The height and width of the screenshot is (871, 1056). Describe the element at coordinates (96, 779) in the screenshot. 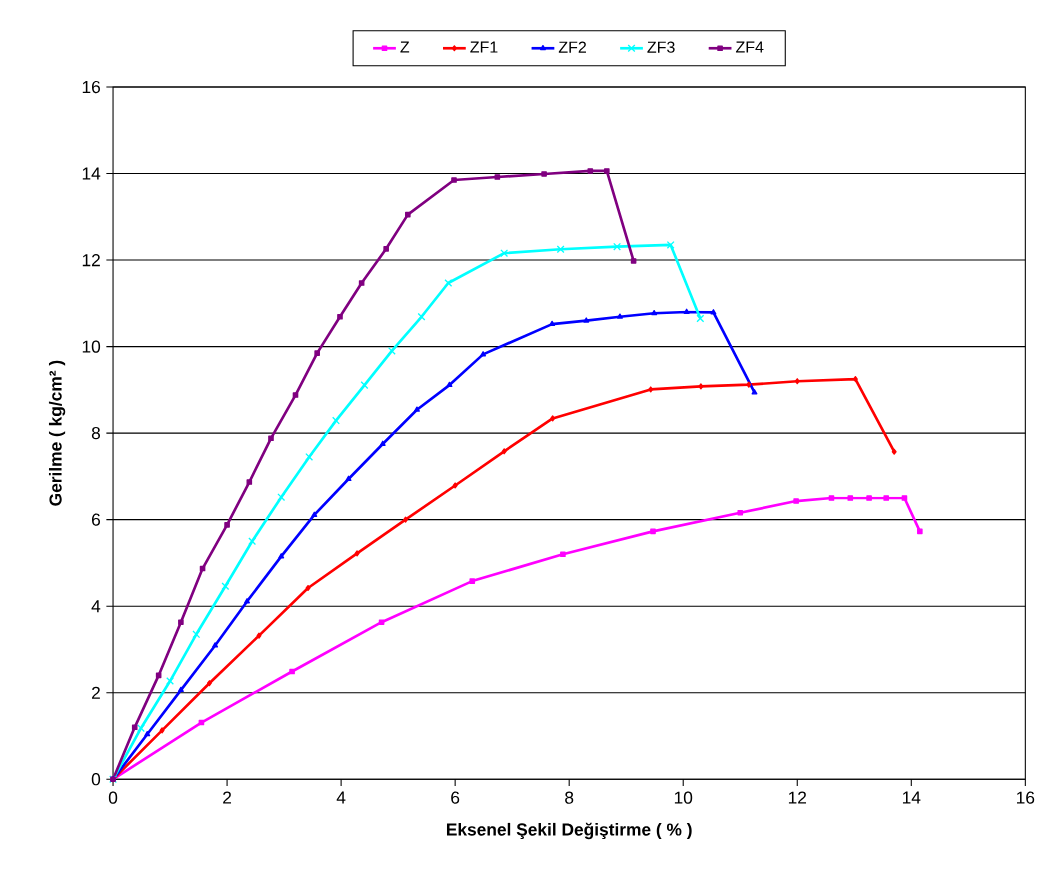

I see `y-tick-label: 0` at that location.